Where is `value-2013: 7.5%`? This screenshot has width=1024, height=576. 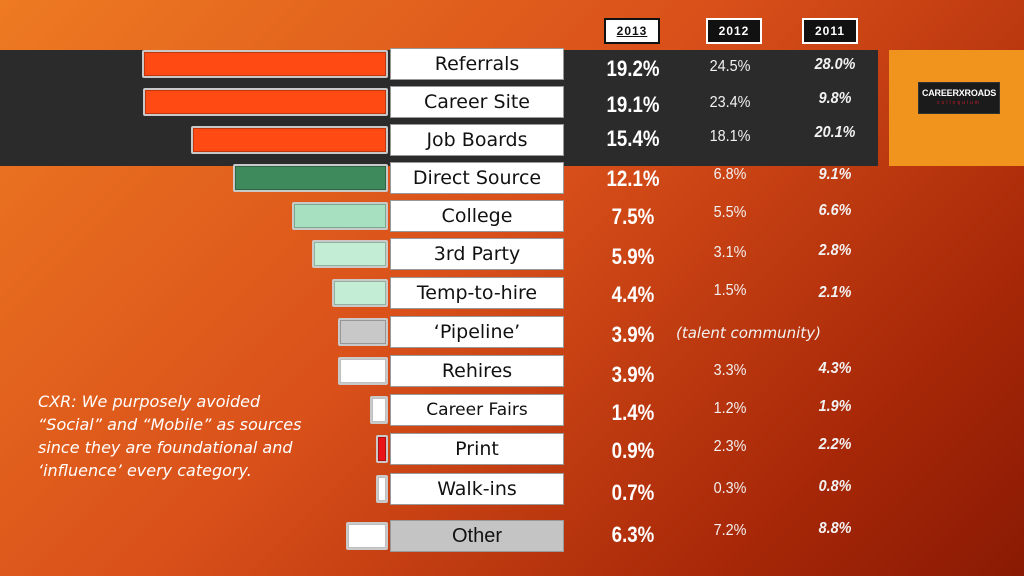 value-2013: 7.5% is located at coordinates (633, 216).